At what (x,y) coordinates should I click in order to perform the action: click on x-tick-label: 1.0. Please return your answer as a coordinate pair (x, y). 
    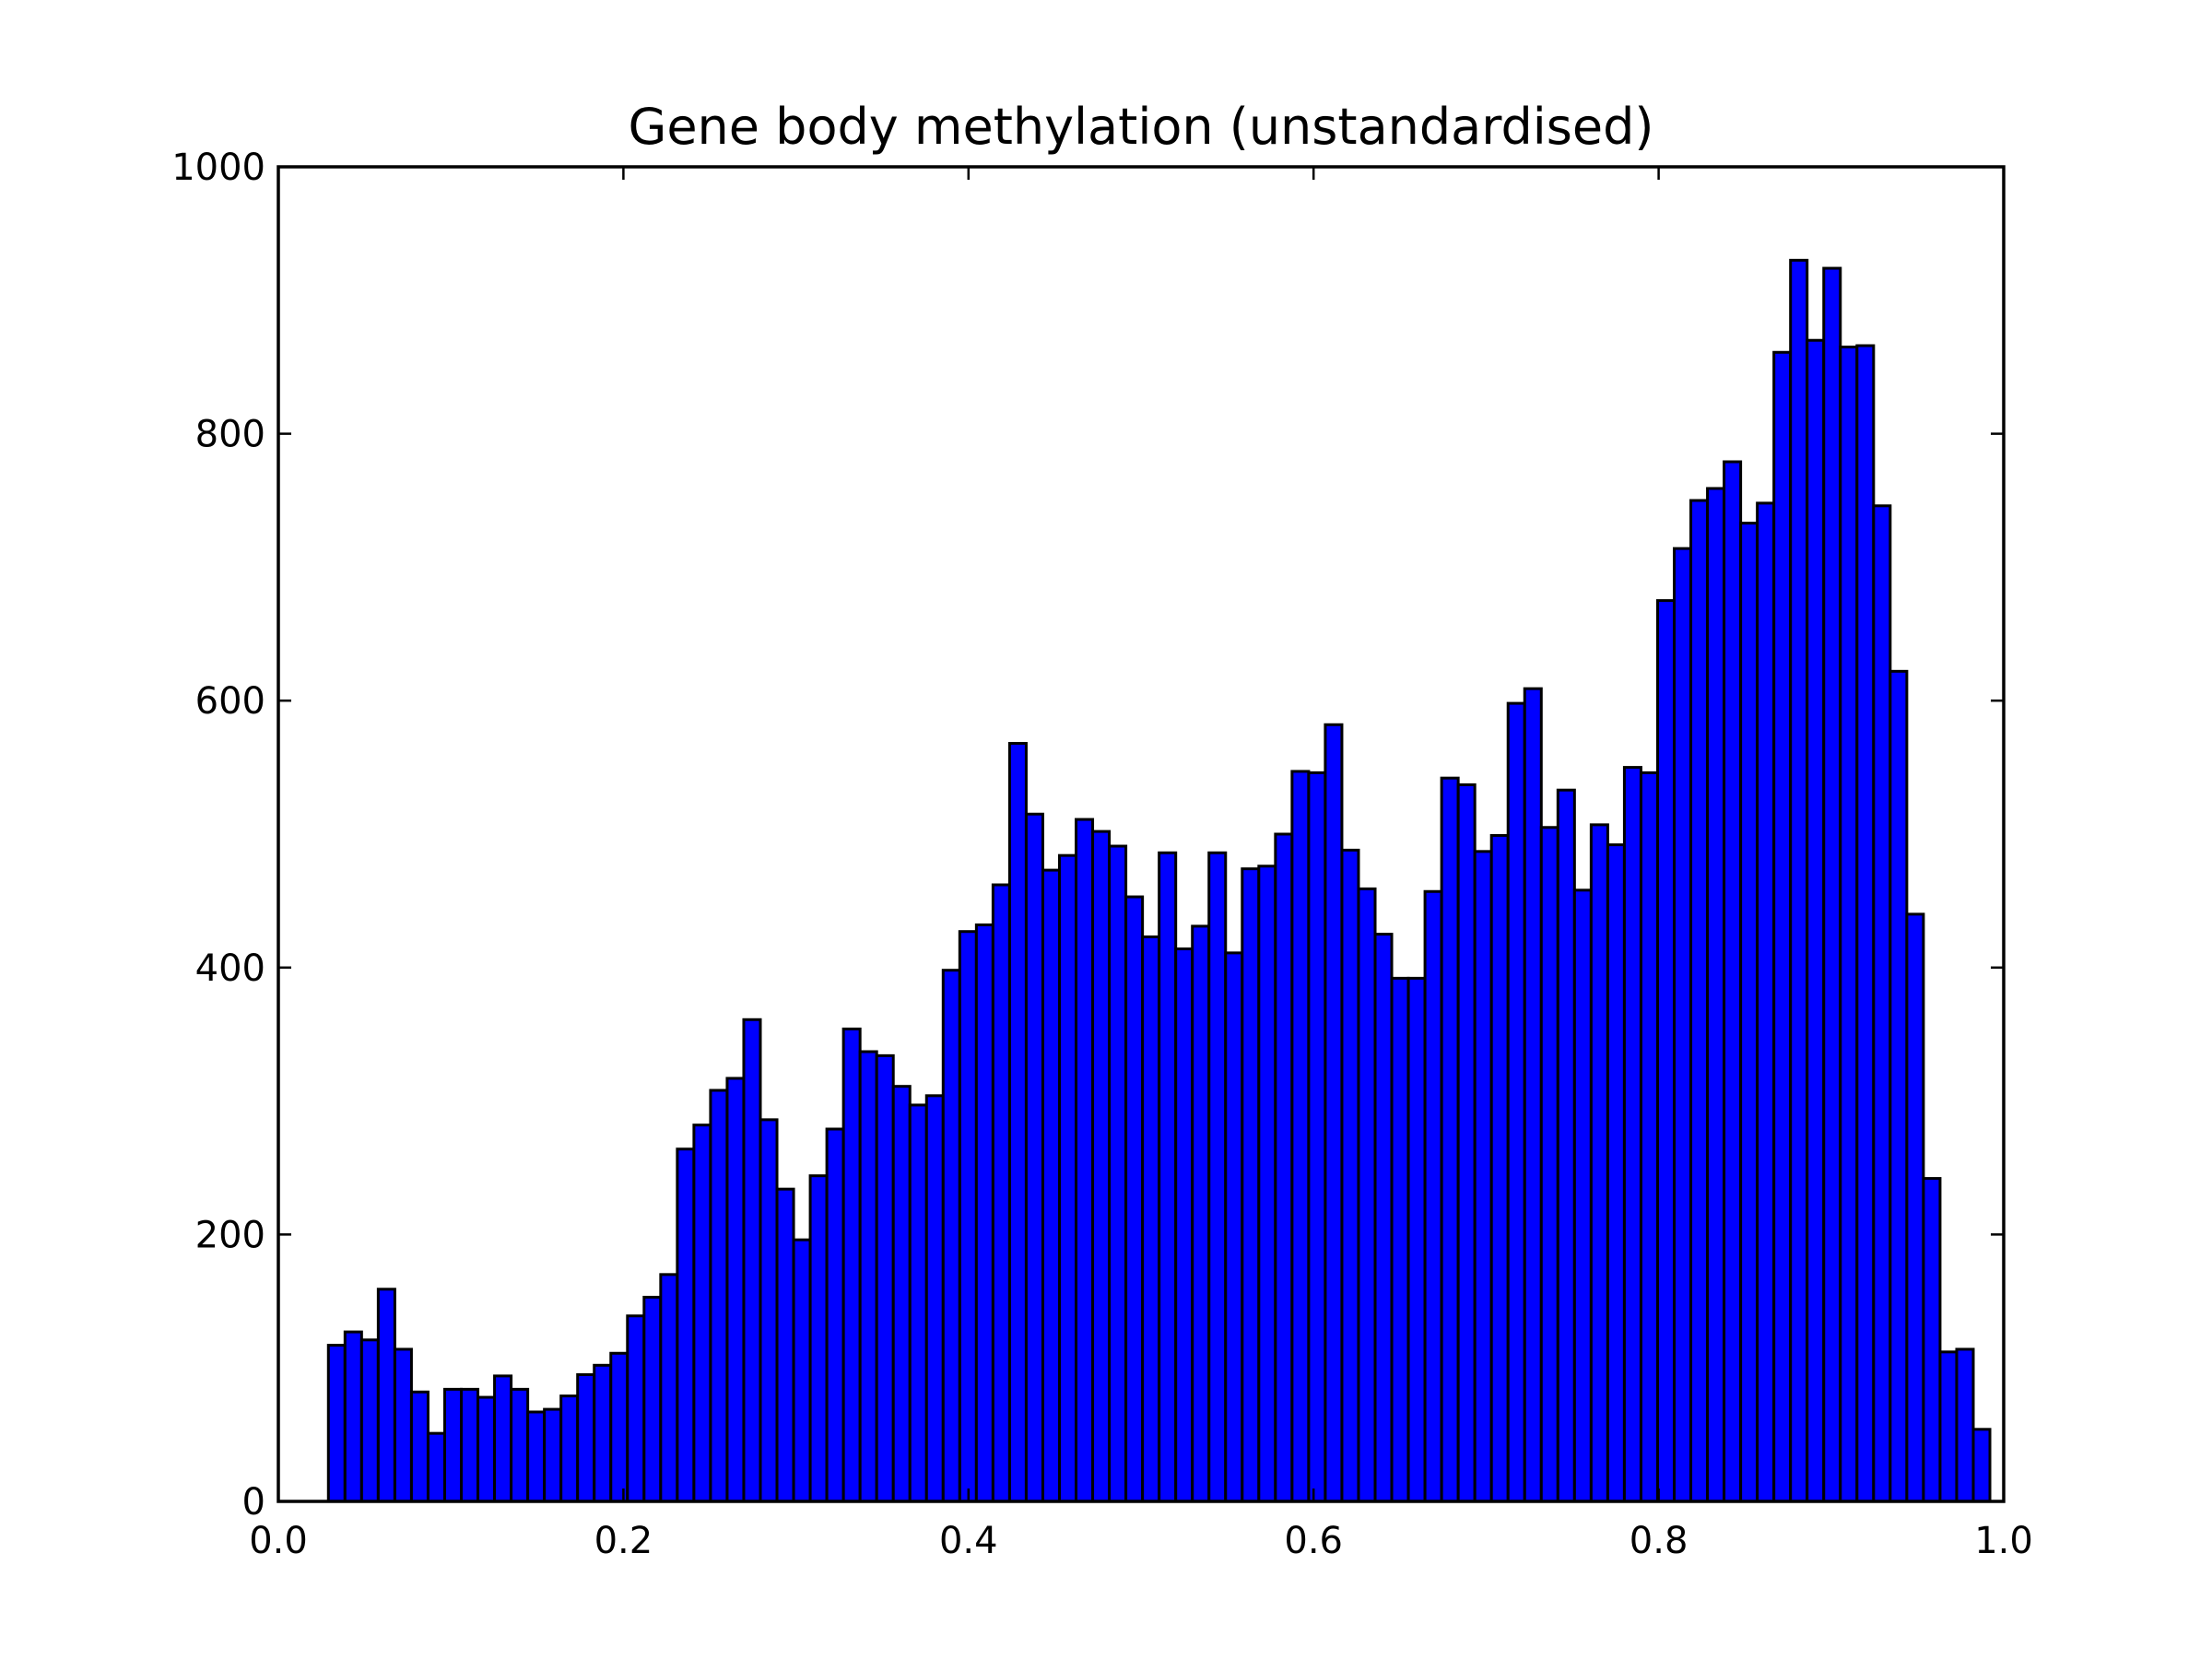
    Looking at the image, I should click on (2003, 1541).